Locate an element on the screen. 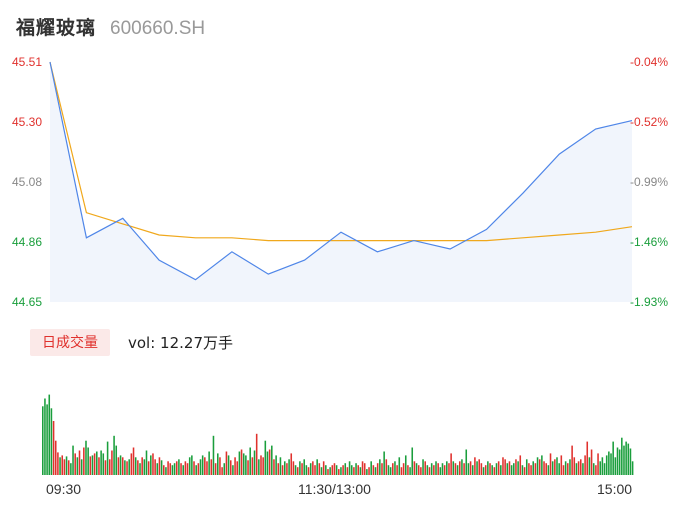 The height and width of the screenshot is (524, 686). percent-tick-label: -0.04% is located at coordinates (649, 62).